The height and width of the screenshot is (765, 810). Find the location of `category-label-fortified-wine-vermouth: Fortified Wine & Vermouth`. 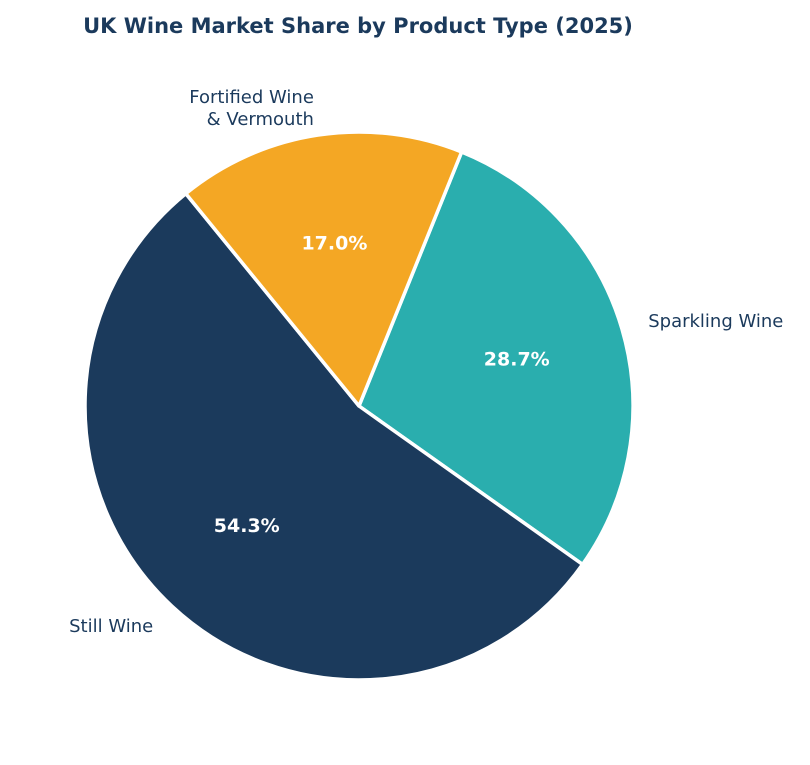

category-label-fortified-wine-vermouth: Fortified Wine & Vermouth is located at coordinates (251, 108).